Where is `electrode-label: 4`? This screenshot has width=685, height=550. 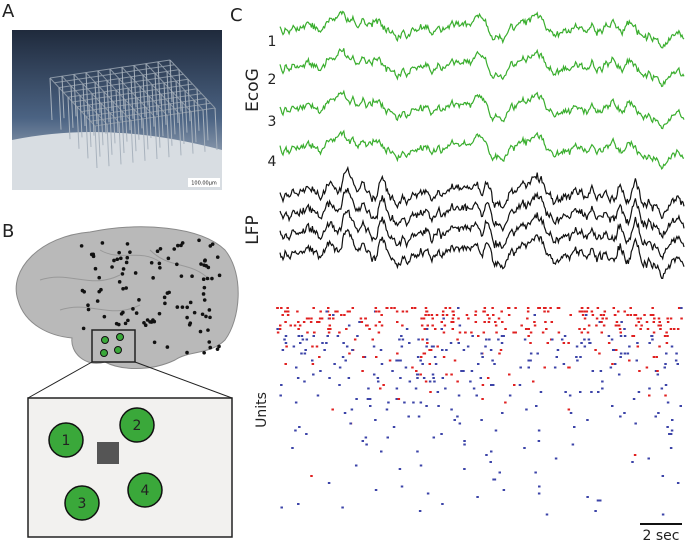 electrode-label: 4 is located at coordinates (145, 491).